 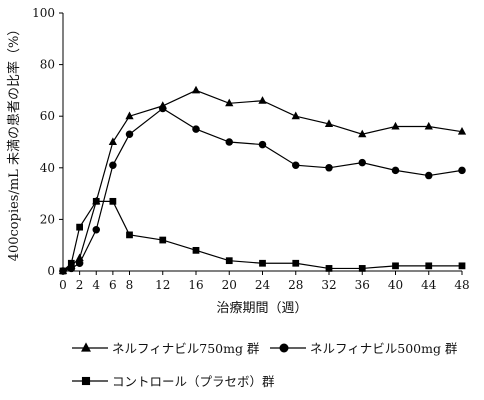 What do you see at coordinates (195, 285) in the screenshot?
I see `x-tick-label: 16` at bounding box center [195, 285].